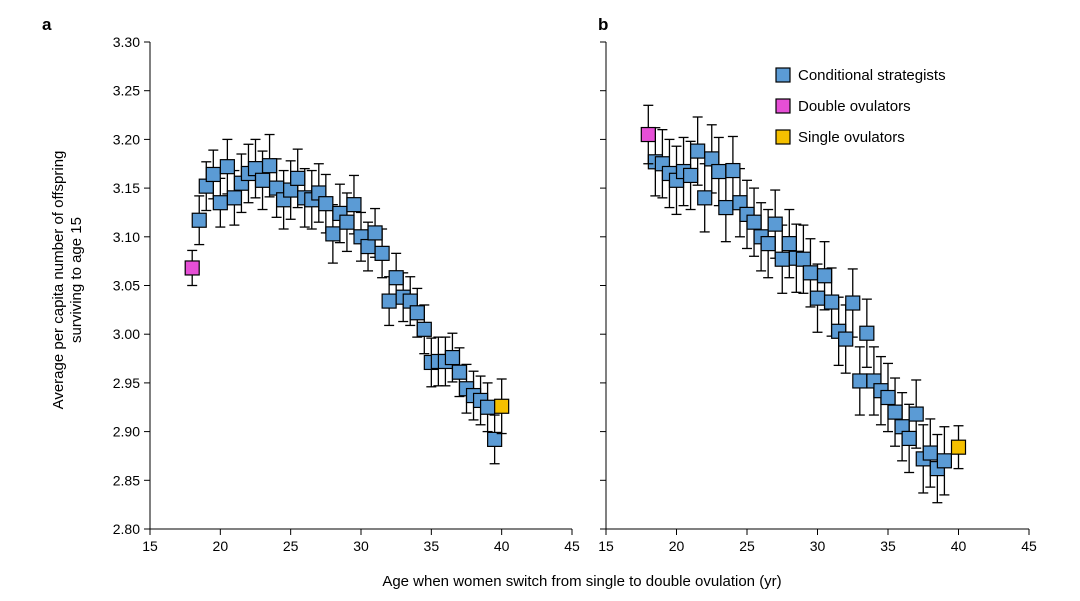 This screenshot has width=1080, height=601. What do you see at coordinates (126, 237) in the screenshot?
I see `y-tick-label: 3.10` at bounding box center [126, 237].